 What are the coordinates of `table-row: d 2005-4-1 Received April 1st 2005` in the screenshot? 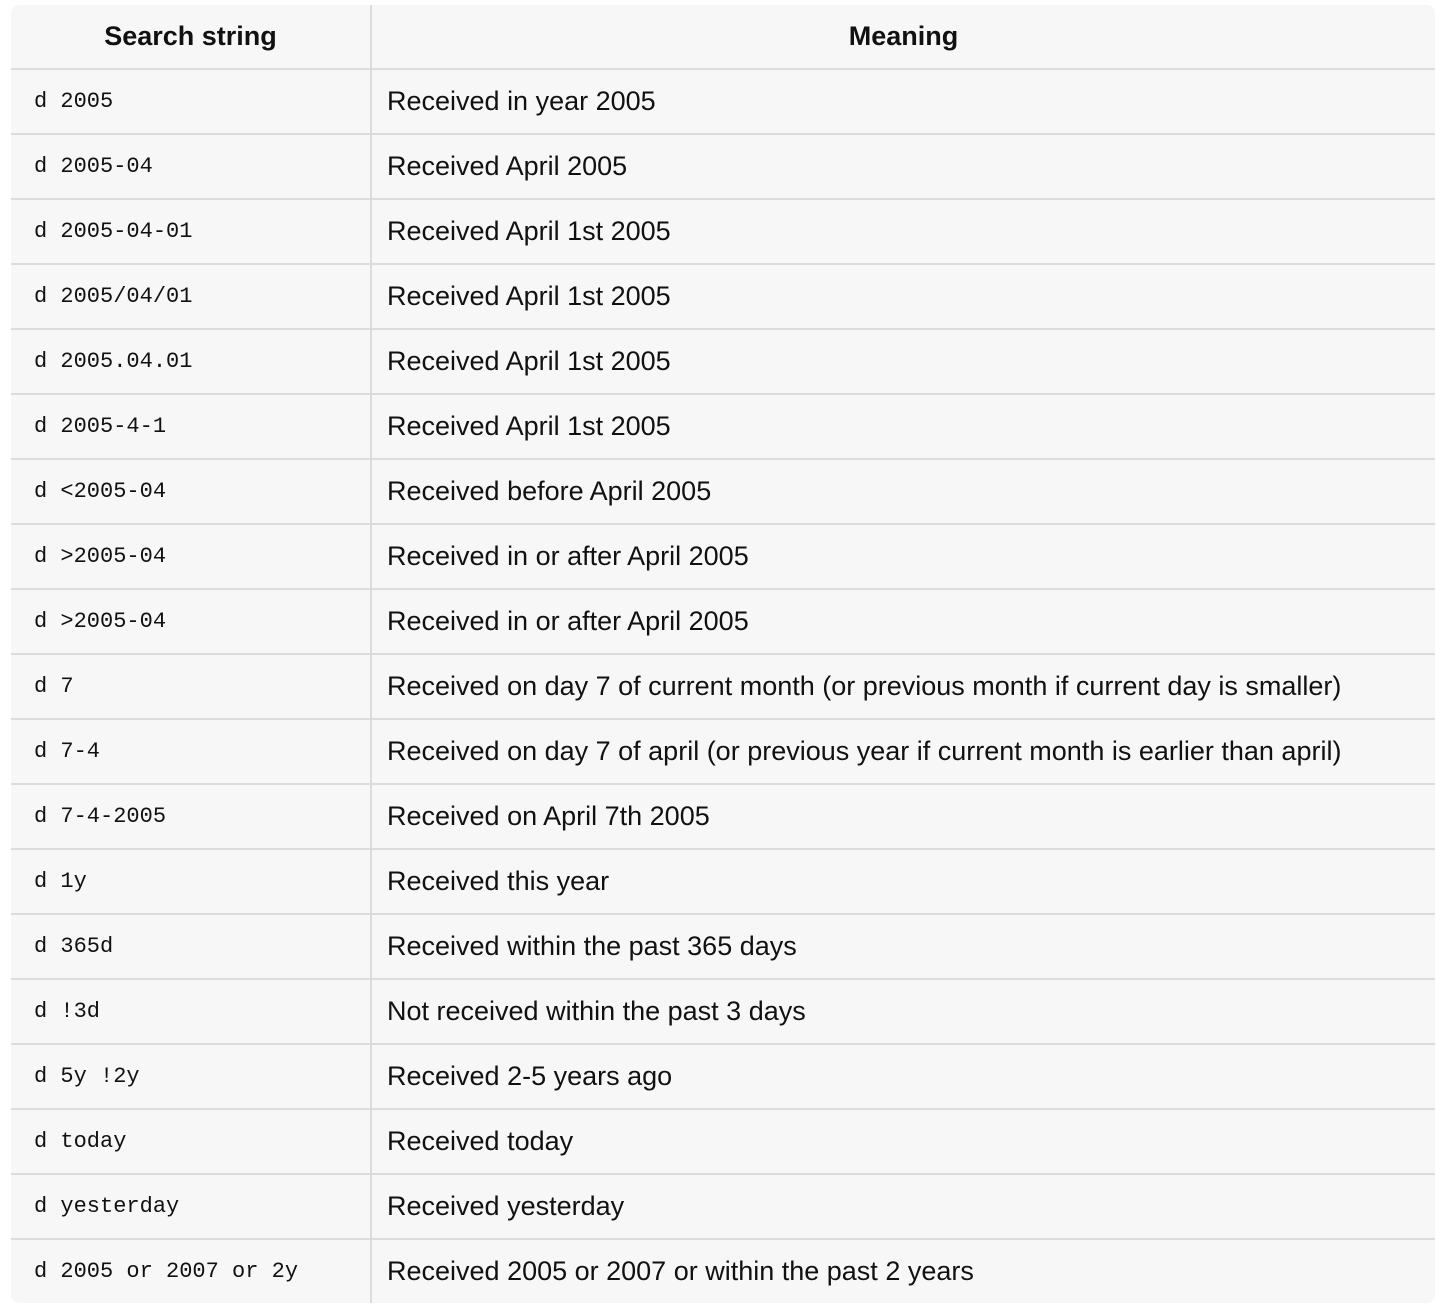 It's located at (723, 427).